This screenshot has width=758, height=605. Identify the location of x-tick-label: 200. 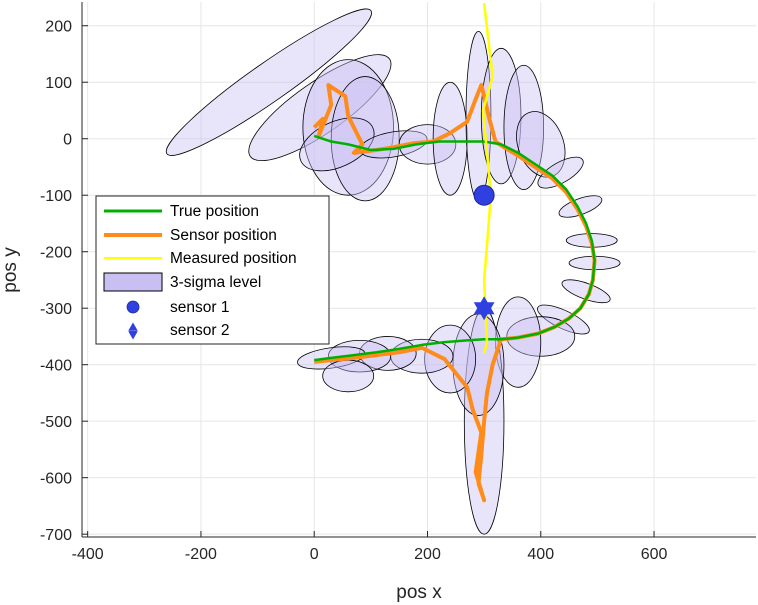
(427, 554).